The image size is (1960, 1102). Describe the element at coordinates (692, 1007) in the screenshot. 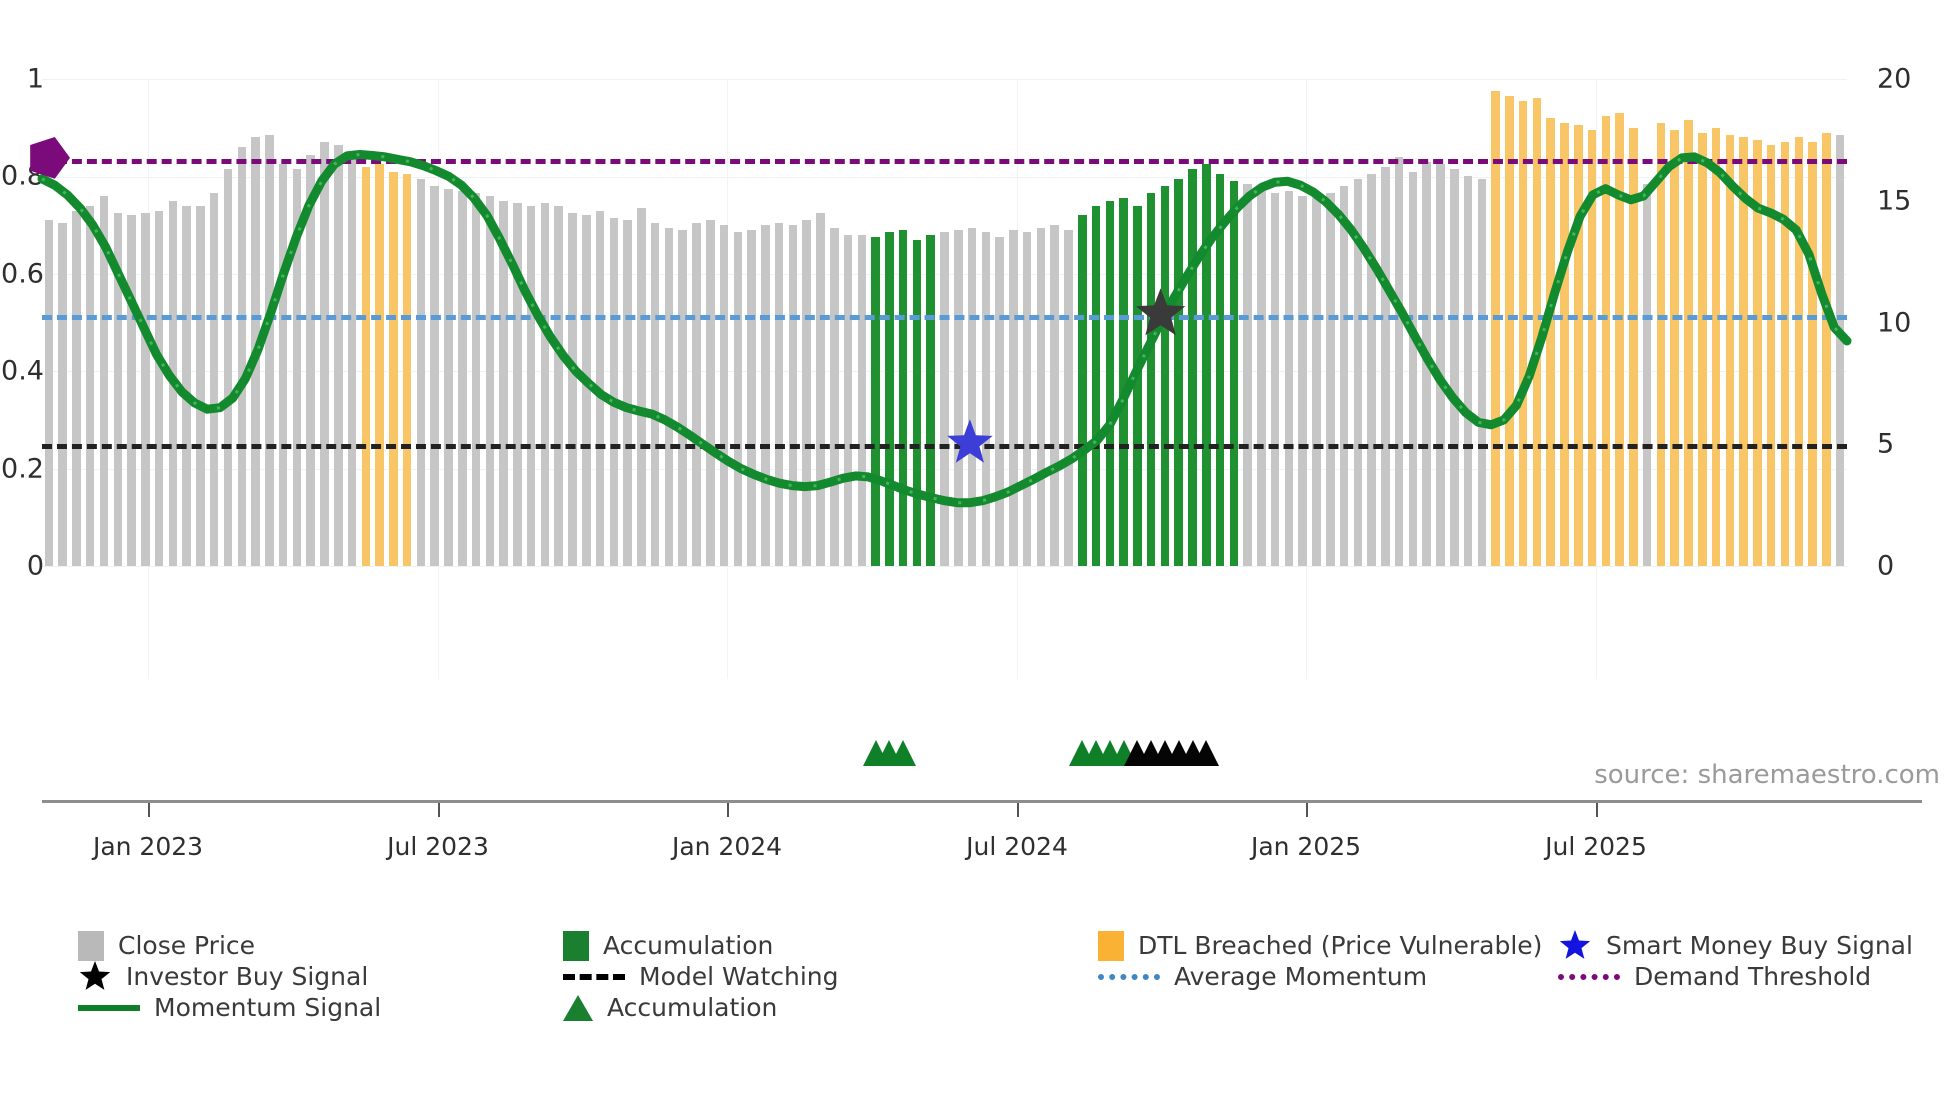

I see `legend-item-label: Accumulation` at that location.